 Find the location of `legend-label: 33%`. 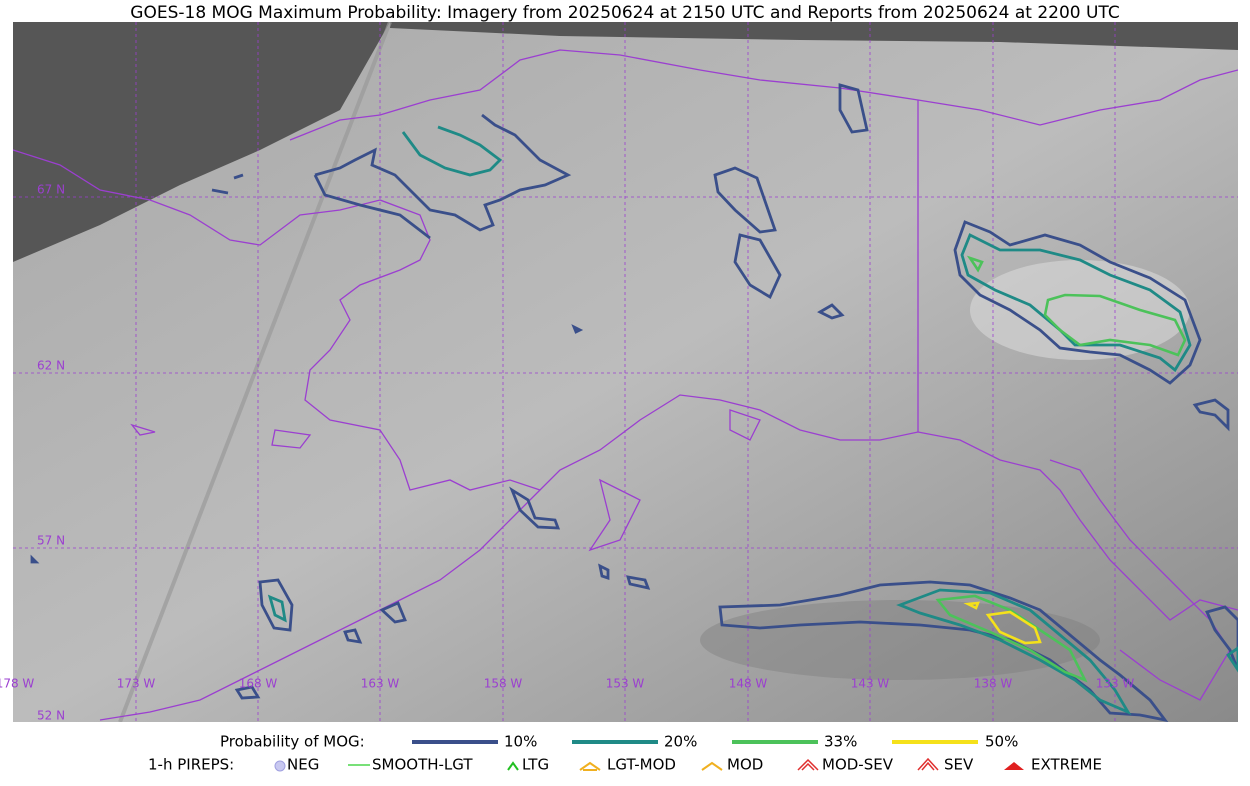

legend-label: 33% is located at coordinates (840, 742).